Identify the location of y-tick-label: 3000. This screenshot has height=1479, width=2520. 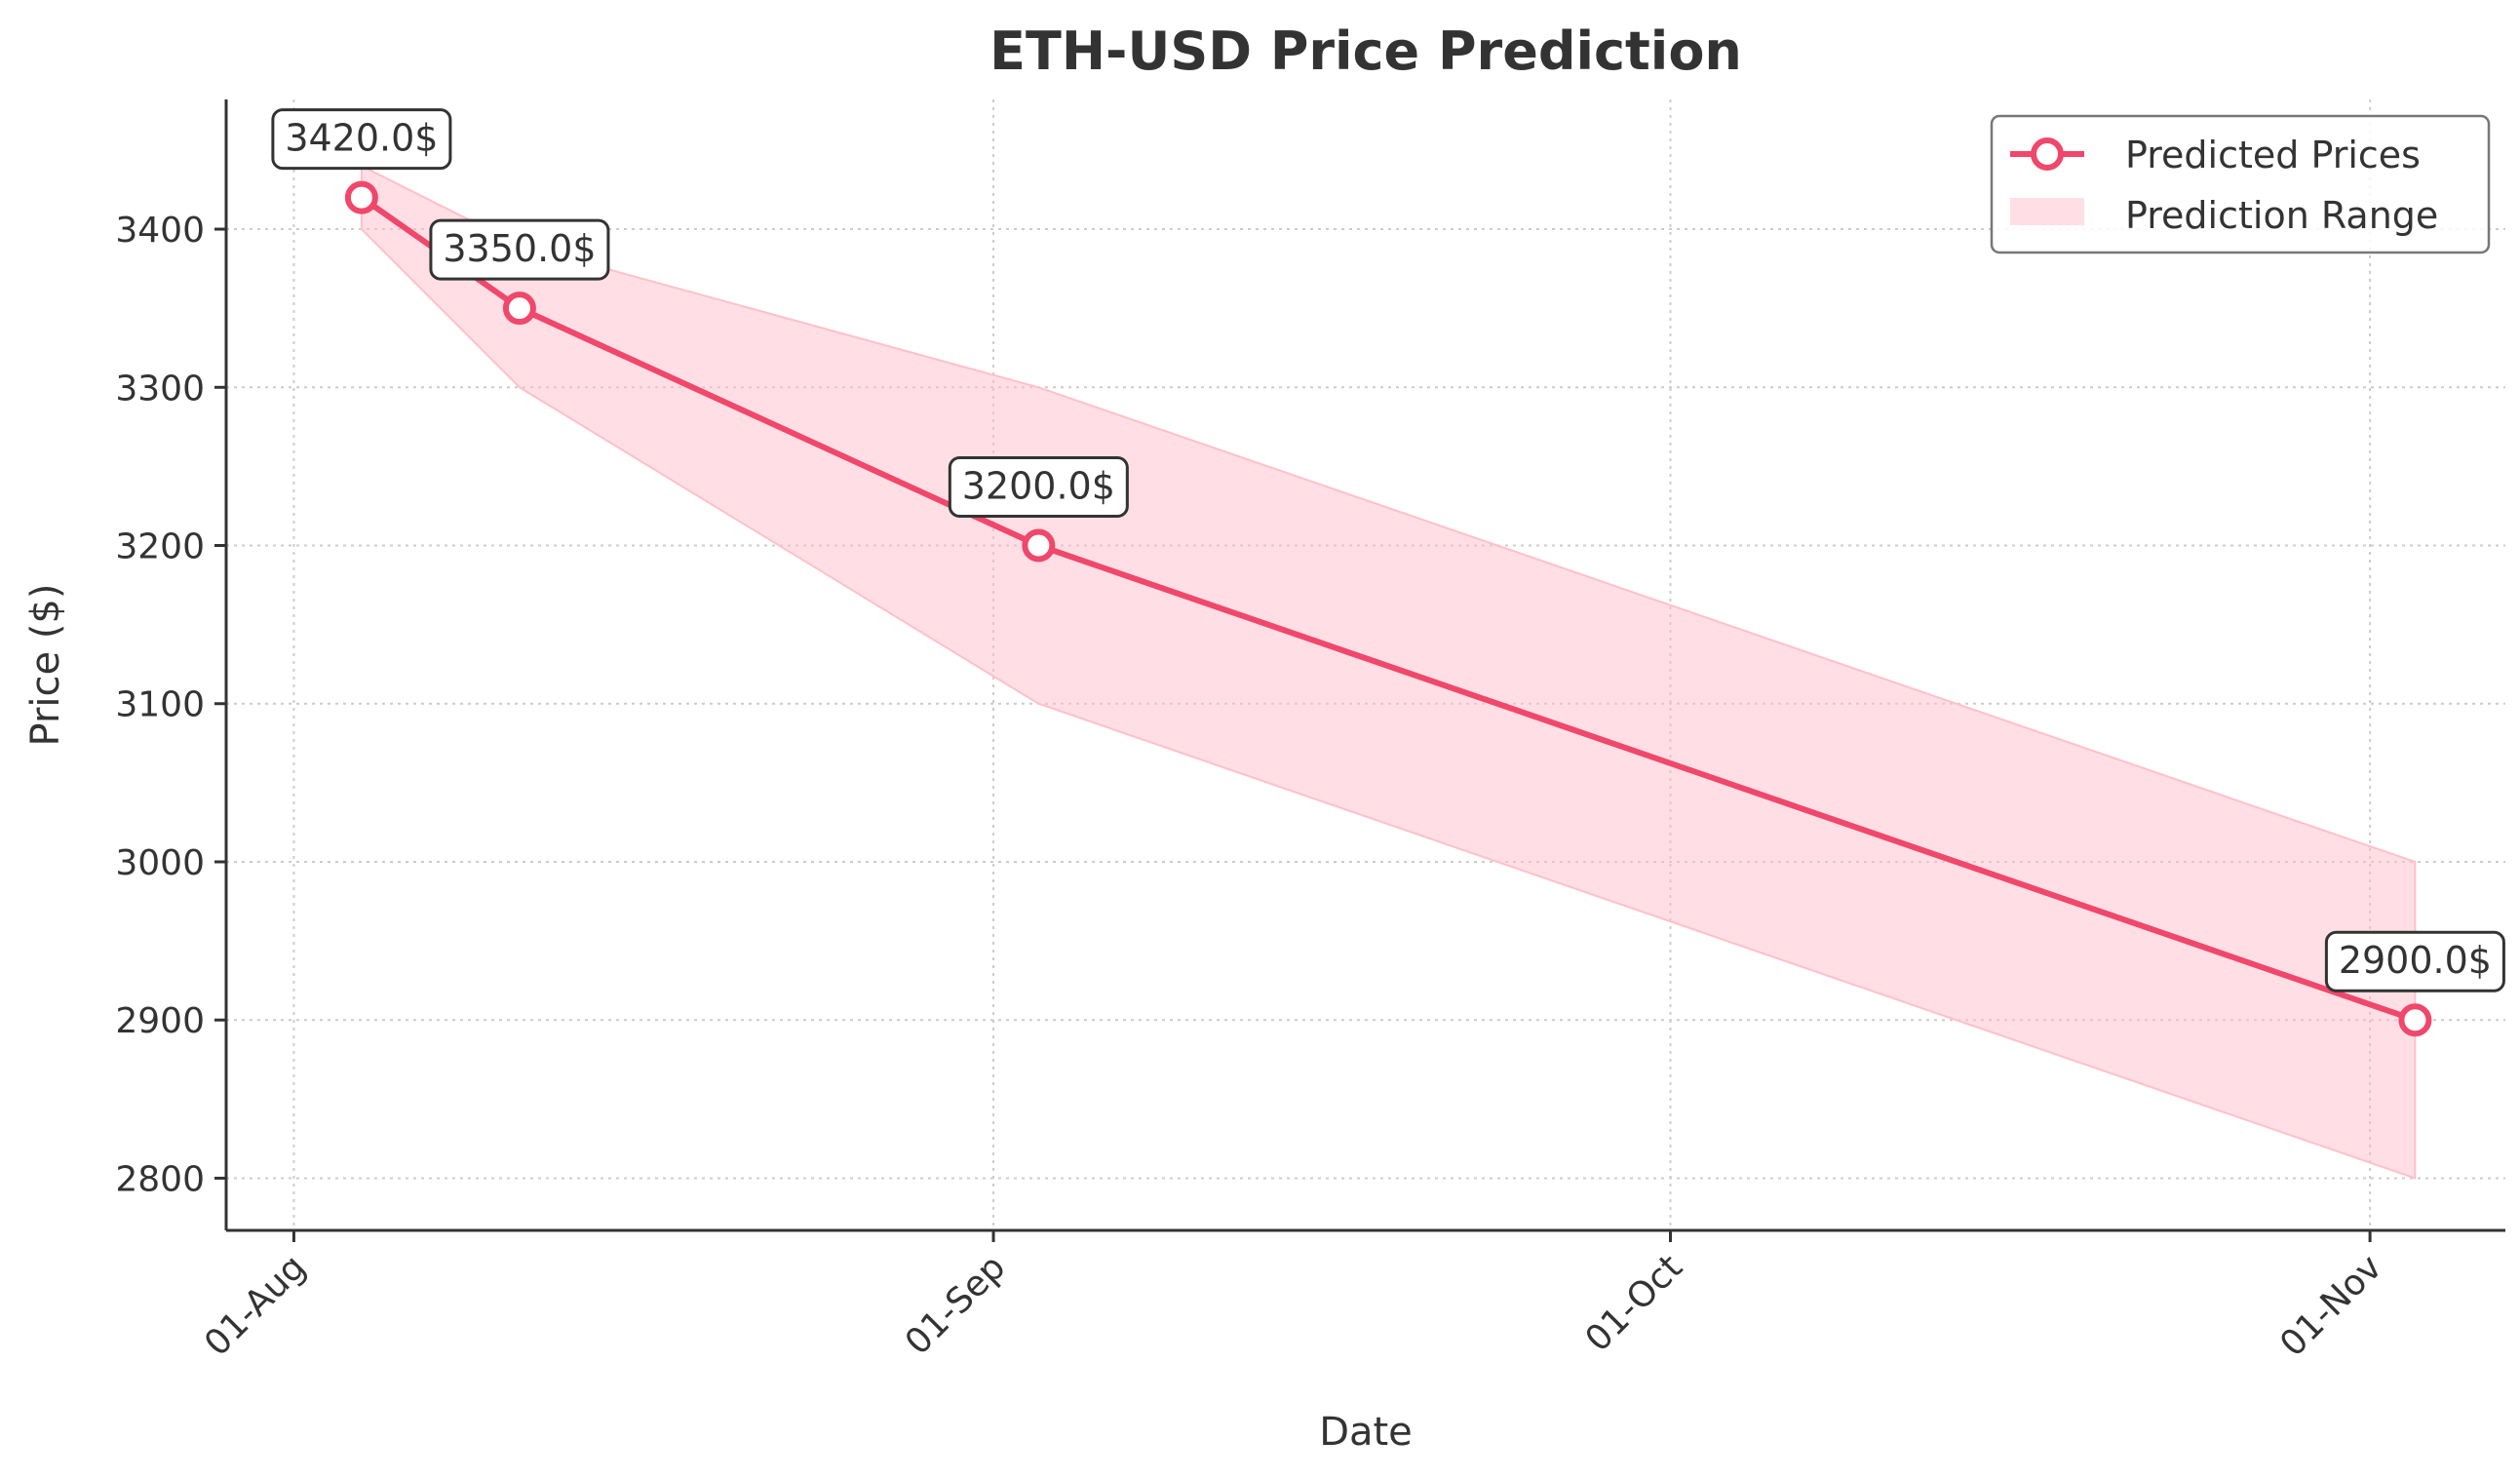
(160, 863).